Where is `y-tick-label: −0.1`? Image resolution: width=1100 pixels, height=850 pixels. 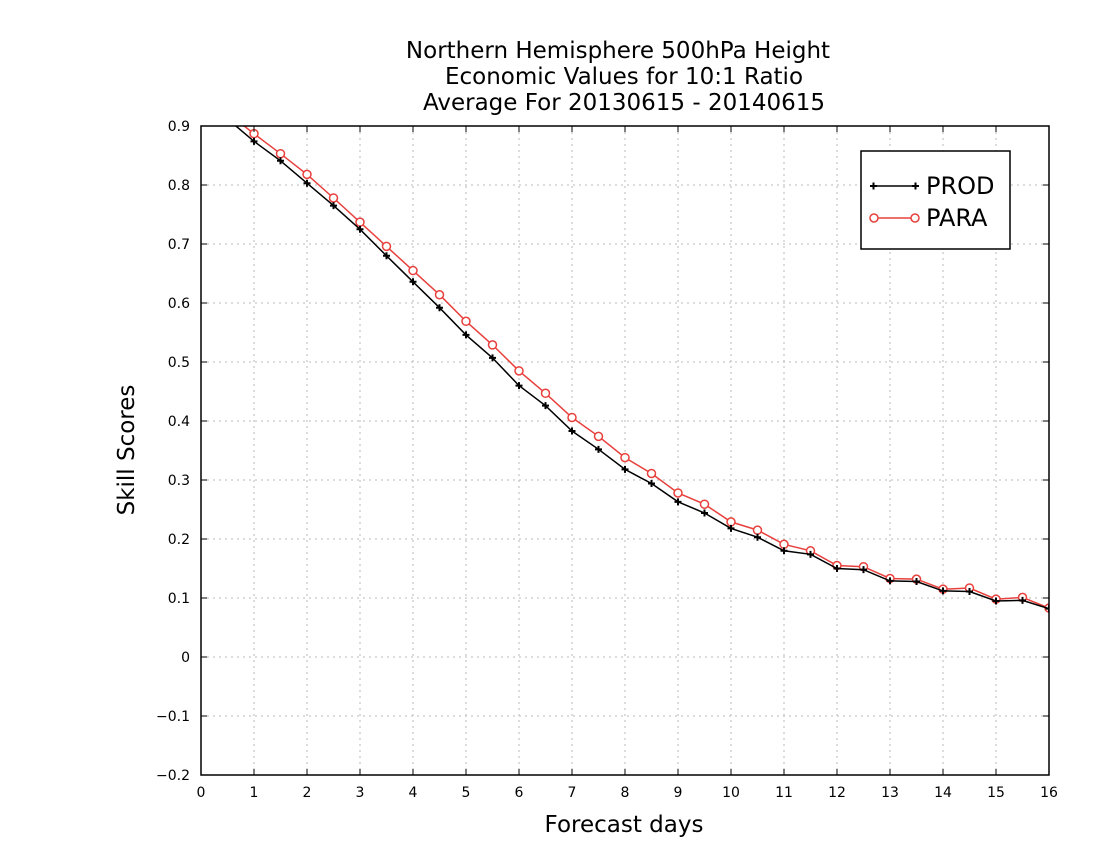
y-tick-label: −0.1 is located at coordinates (173, 717).